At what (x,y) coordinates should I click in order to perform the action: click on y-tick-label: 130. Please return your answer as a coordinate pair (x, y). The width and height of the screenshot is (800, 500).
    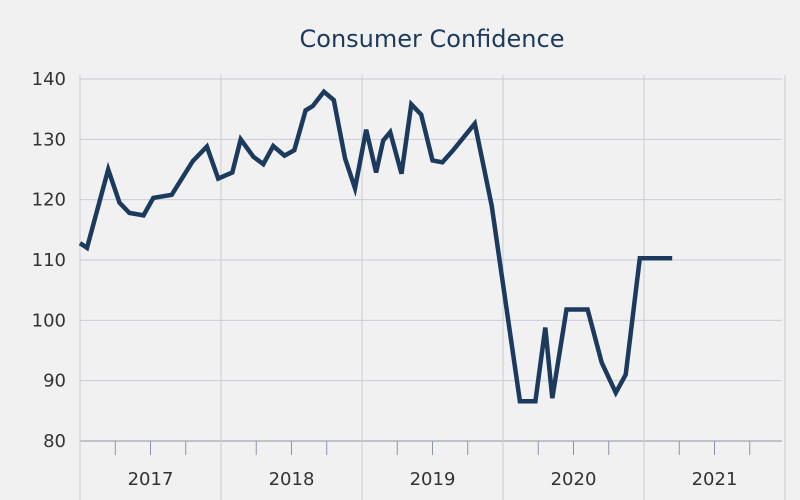
    Looking at the image, I should click on (49, 139).